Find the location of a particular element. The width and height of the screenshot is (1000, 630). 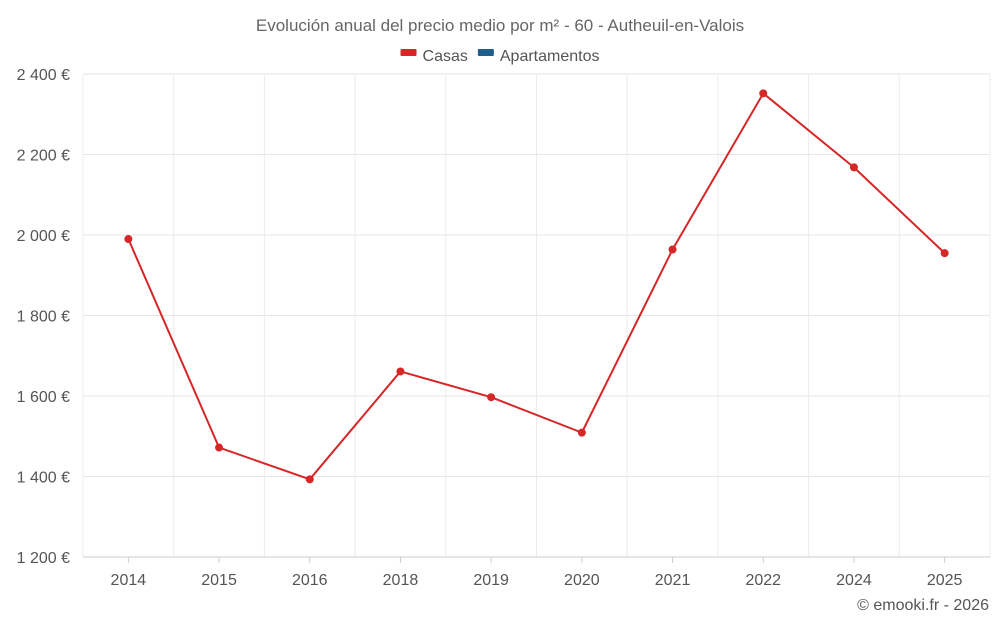

x-tick-label: 2021 is located at coordinates (673, 580).